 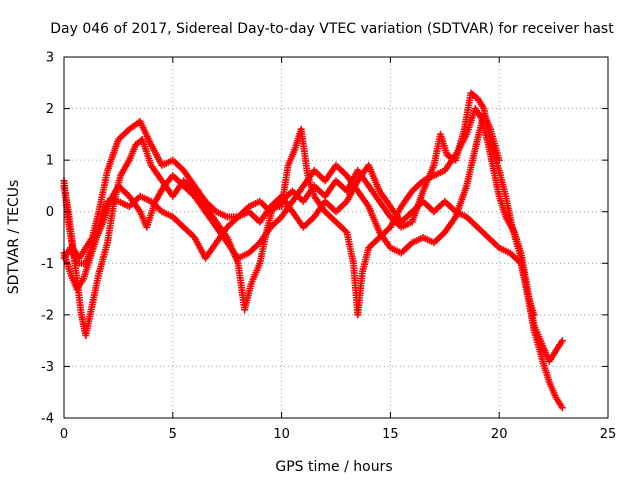 I want to click on y-tick-label: 1, so click(x=50, y=161).